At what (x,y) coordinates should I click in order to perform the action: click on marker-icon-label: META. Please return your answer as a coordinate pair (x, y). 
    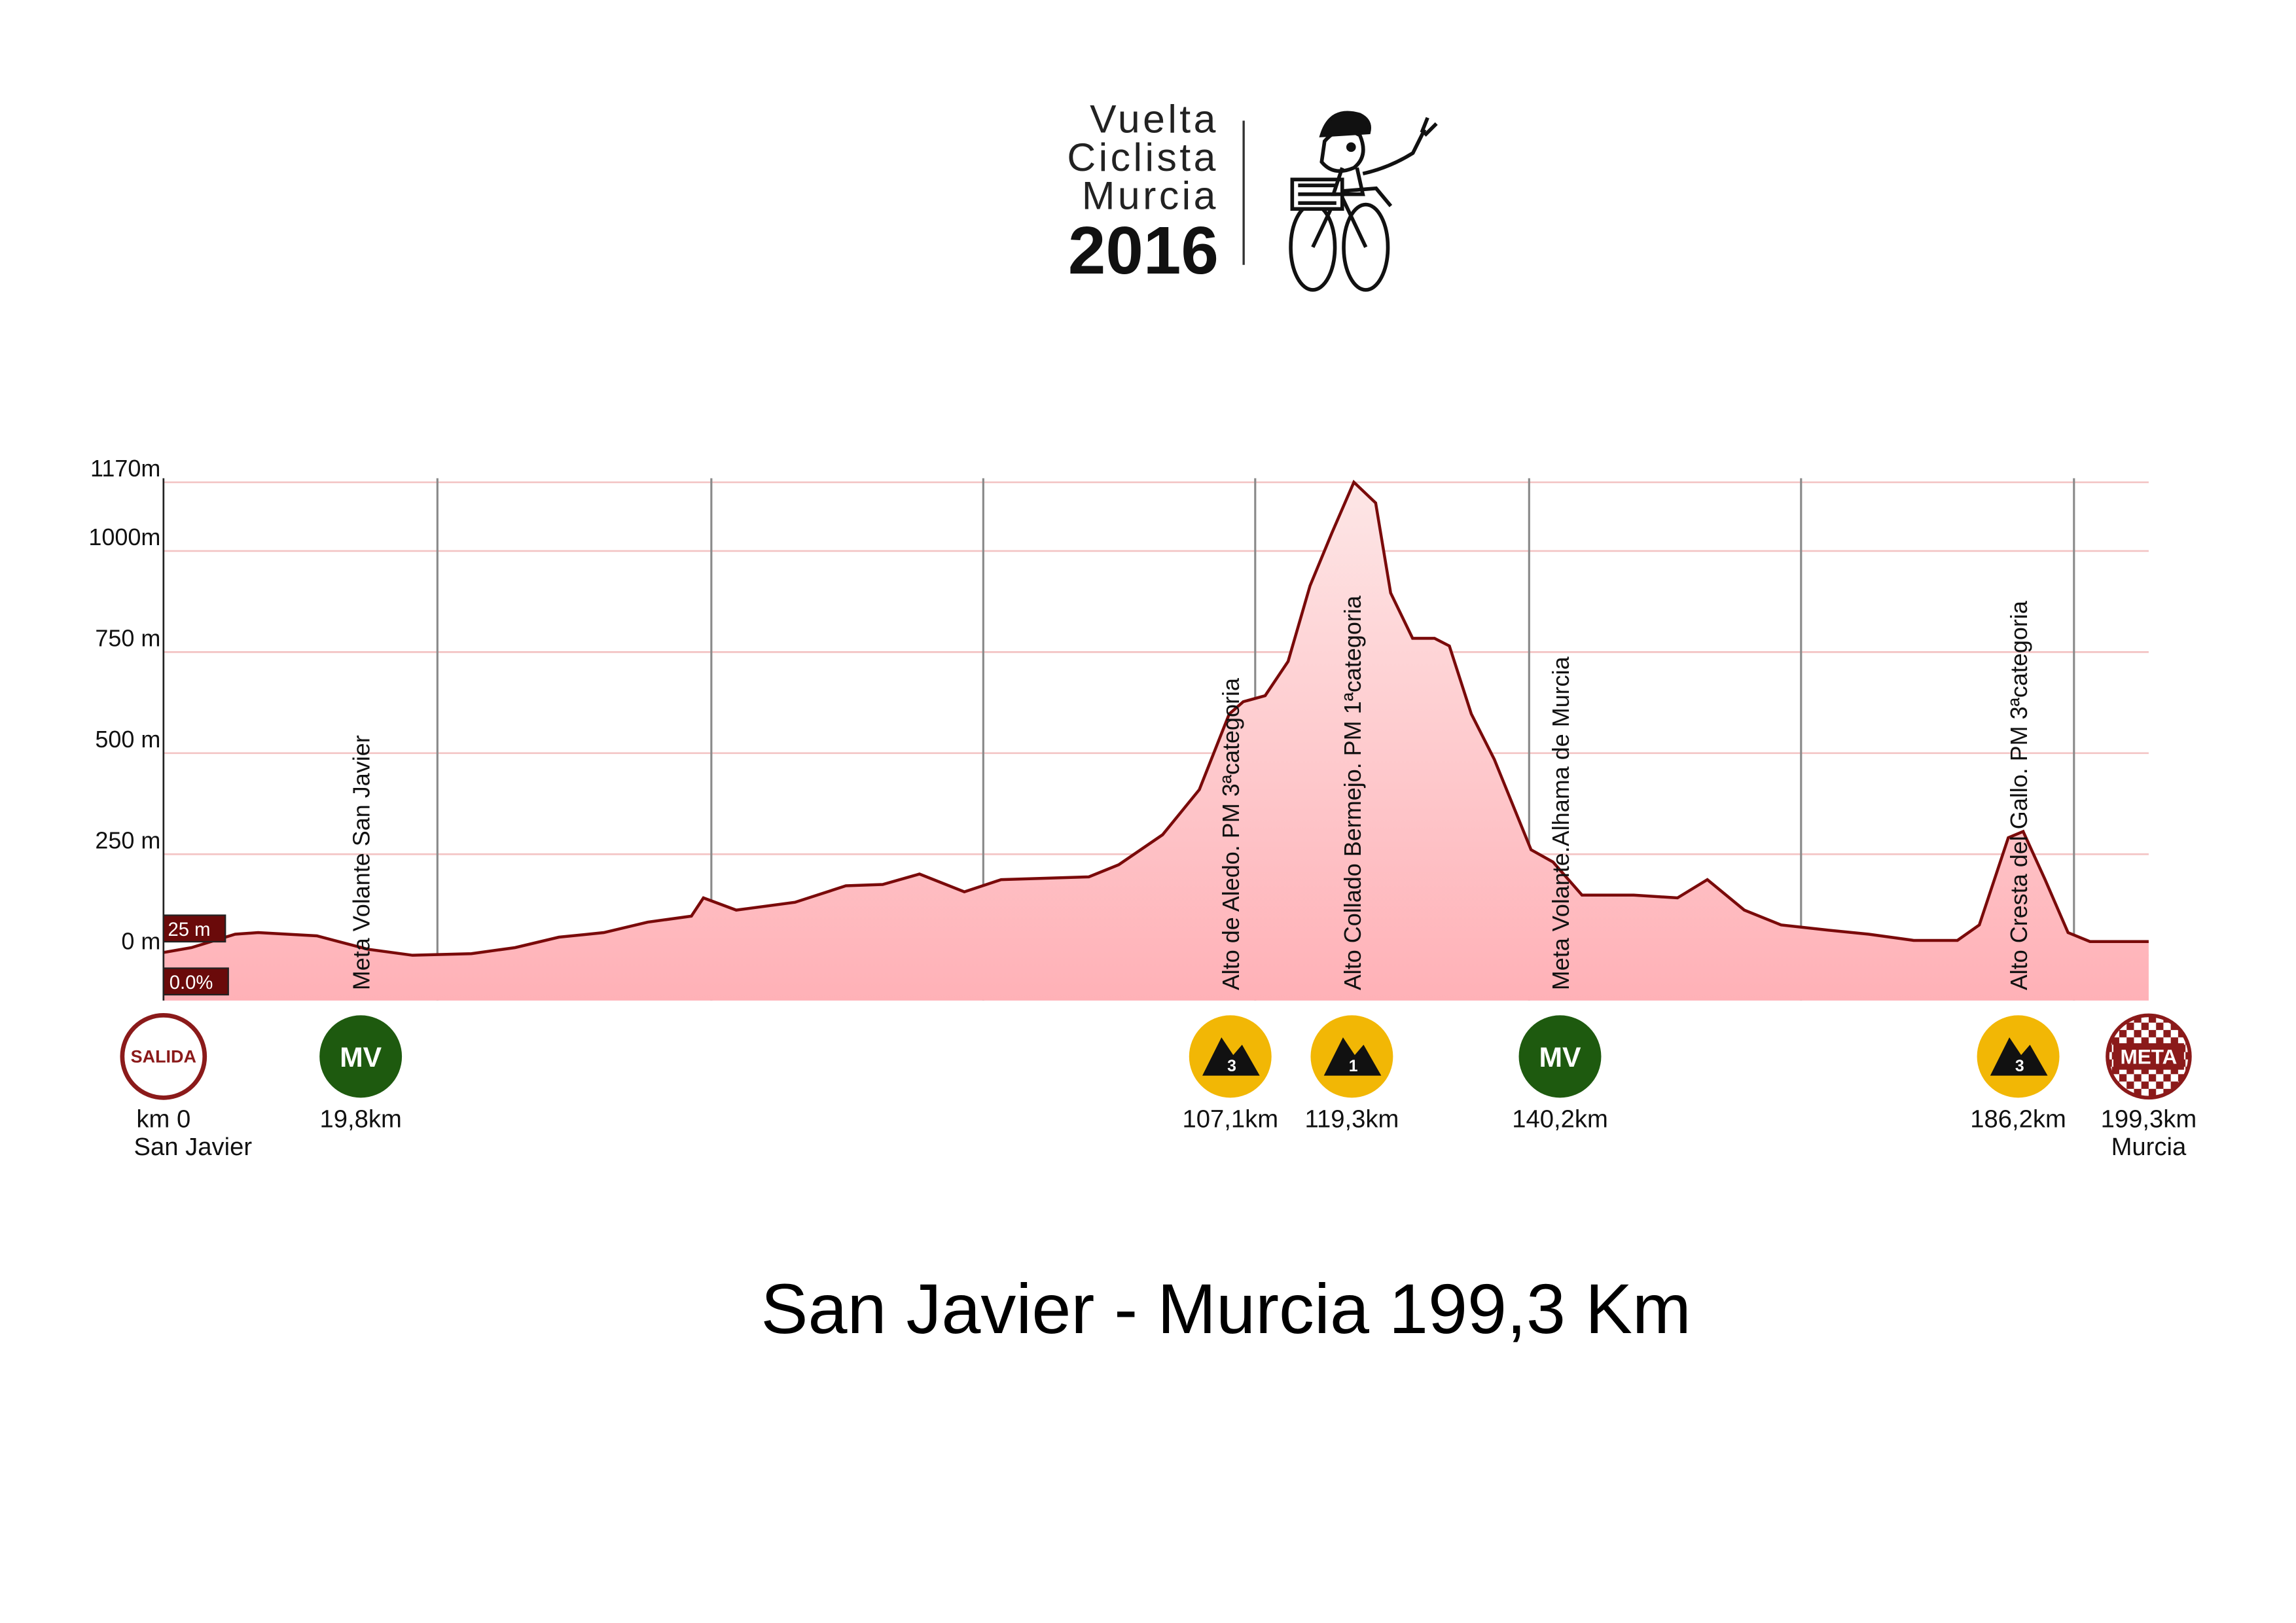
    Looking at the image, I should click on (2149, 1057).